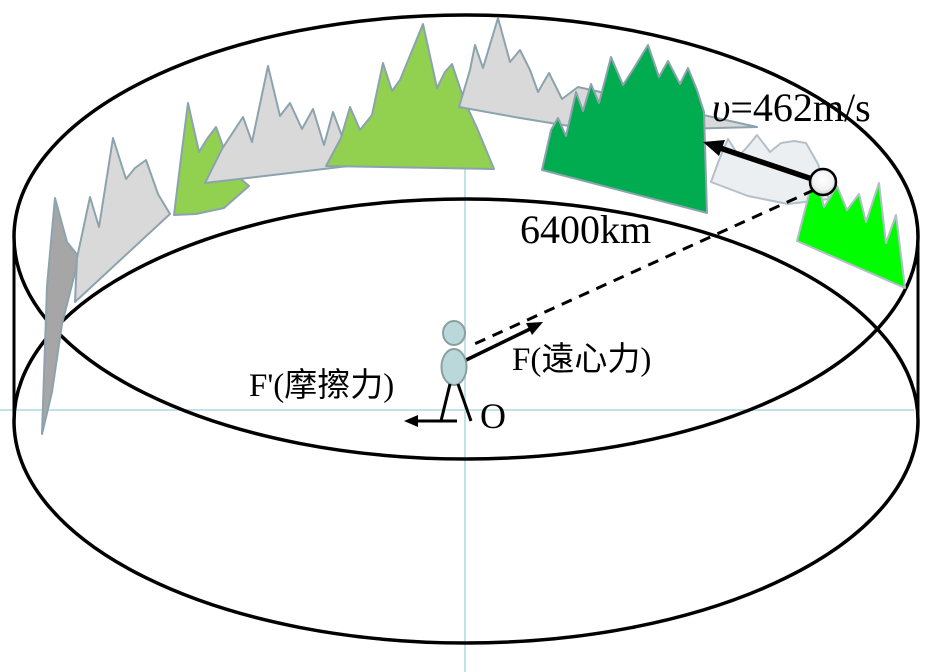 Image resolution: width=932 pixels, height=672 pixels. I want to click on origin-label: O, so click(493, 416).